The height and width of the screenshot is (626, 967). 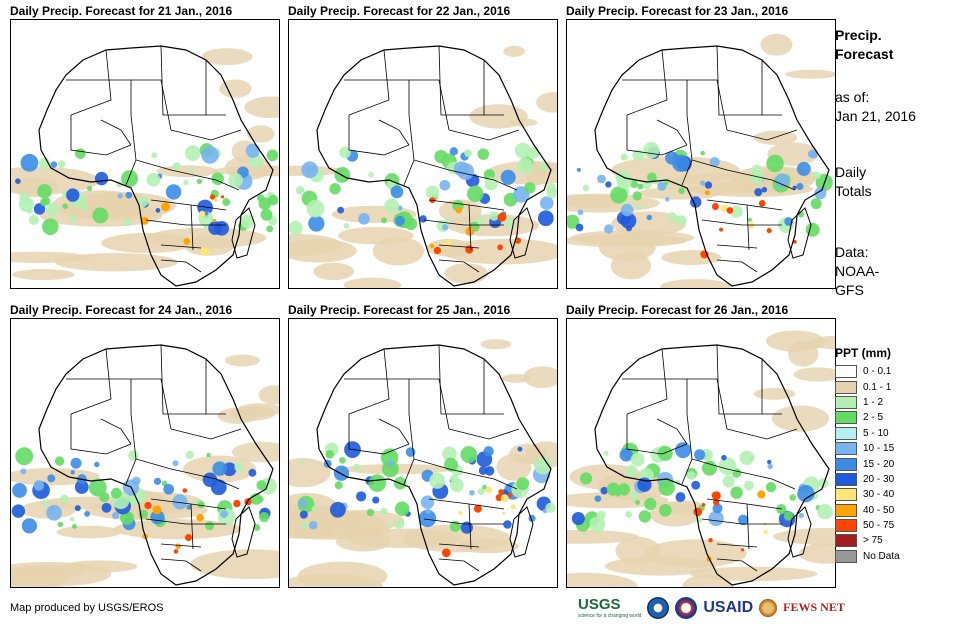 I want to click on legend-label: 20 - 30, so click(x=879, y=479).